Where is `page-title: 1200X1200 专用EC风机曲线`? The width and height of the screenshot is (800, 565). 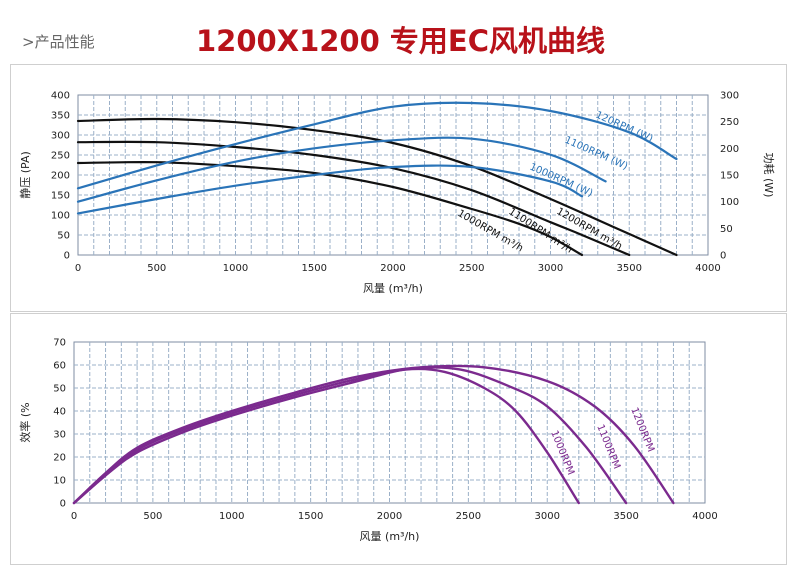 page-title: 1200X1200 专用EC风机曲线 is located at coordinates (400, 41).